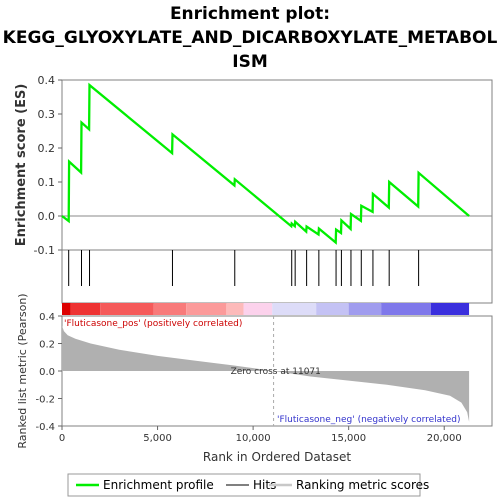  Describe the element at coordinates (48, 165) in the screenshot. I see `es-ticks: -0.1 0.0 0.1 0.2 0.3 0.4` at that location.